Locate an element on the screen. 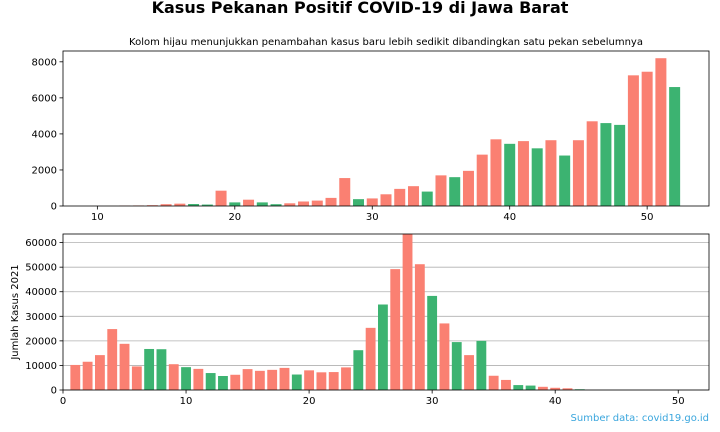 The height and width of the screenshot is (432, 720). top-chart-ytick-label: 6000 is located at coordinates (44, 98).